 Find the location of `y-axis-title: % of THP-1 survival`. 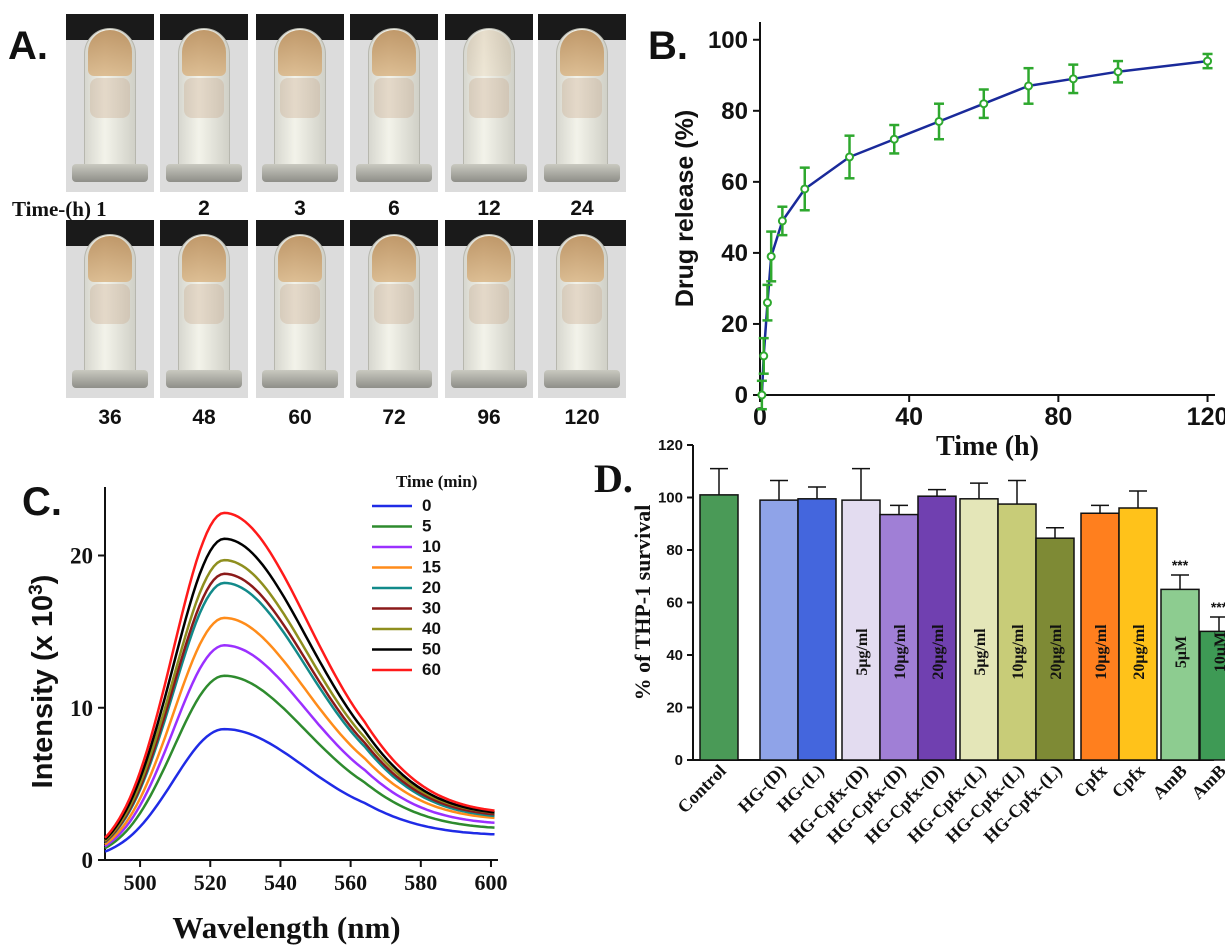

y-axis-title: % of THP-1 survival is located at coordinates (642, 603).